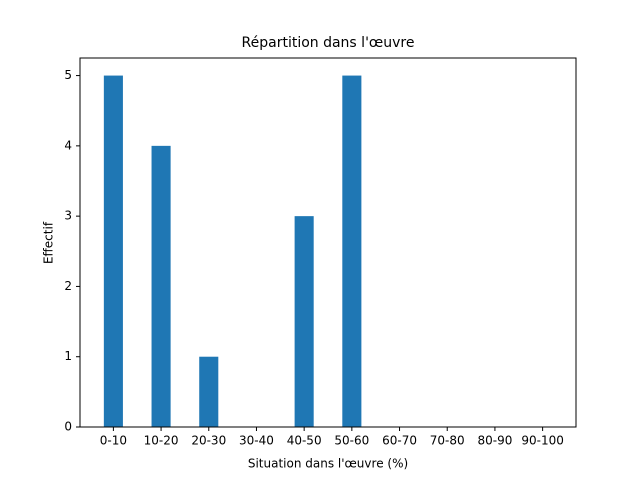 The image size is (640, 480). What do you see at coordinates (494, 441) in the screenshot?
I see `x-tick-label: 80-90` at bounding box center [494, 441].